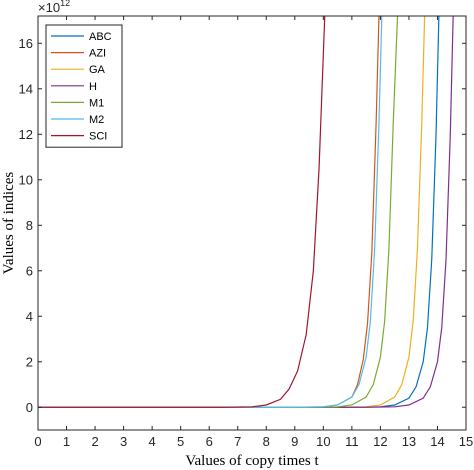 This screenshot has height=470, width=474. Describe the element at coordinates (49, 7) in the screenshot. I see `y-axis-exponent-base: ×10` at that location.